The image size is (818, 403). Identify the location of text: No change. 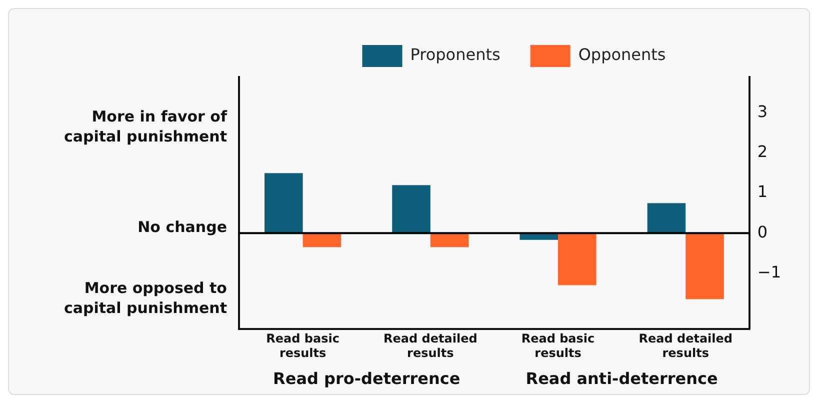
(182, 227).